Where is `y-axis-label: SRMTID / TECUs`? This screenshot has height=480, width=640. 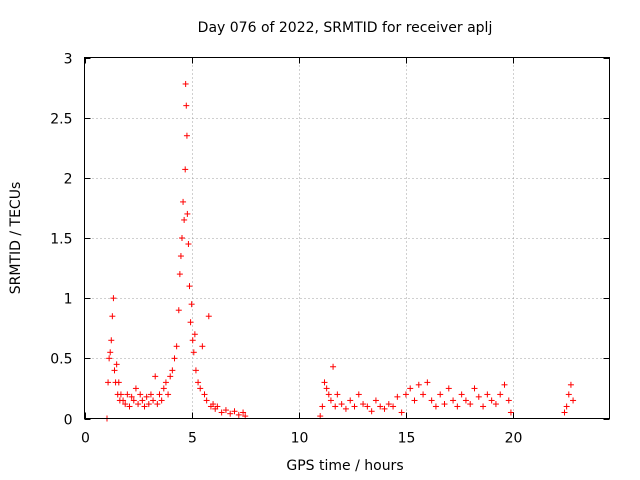
y-axis-label: SRMTID / TECUs is located at coordinates (16, 238).